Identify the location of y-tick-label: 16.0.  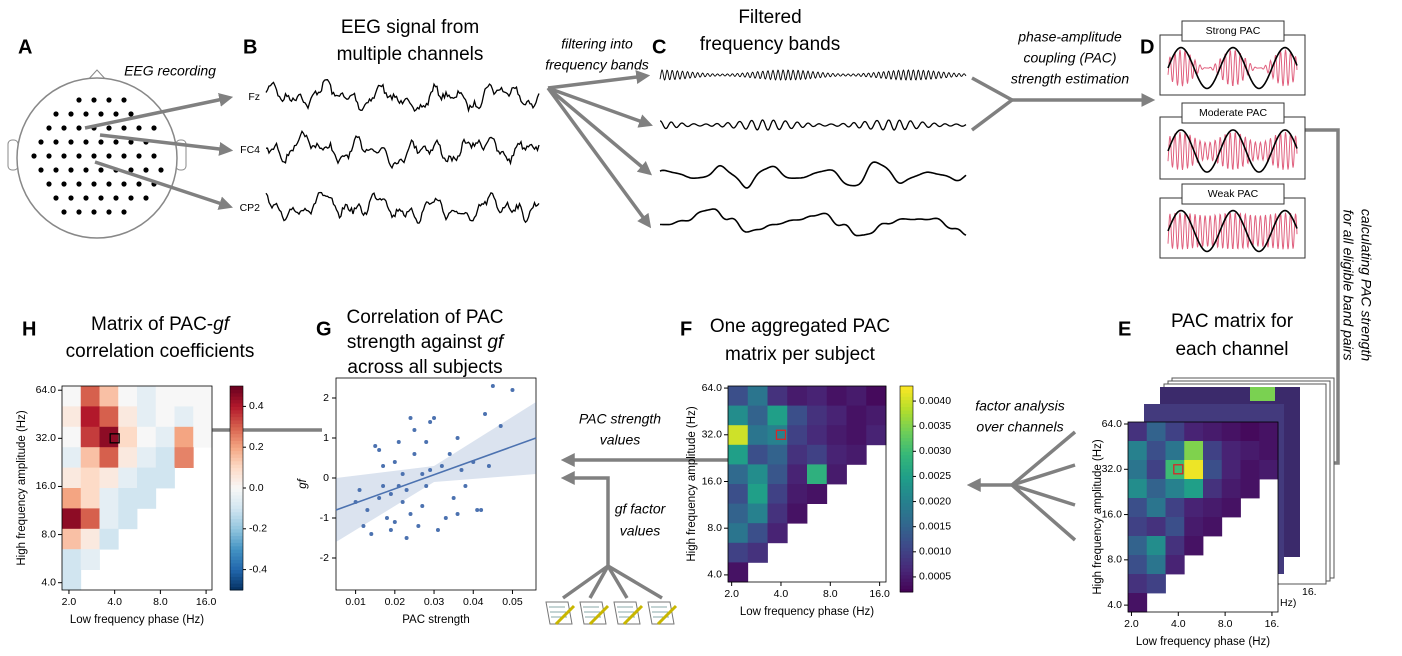
(712, 481).